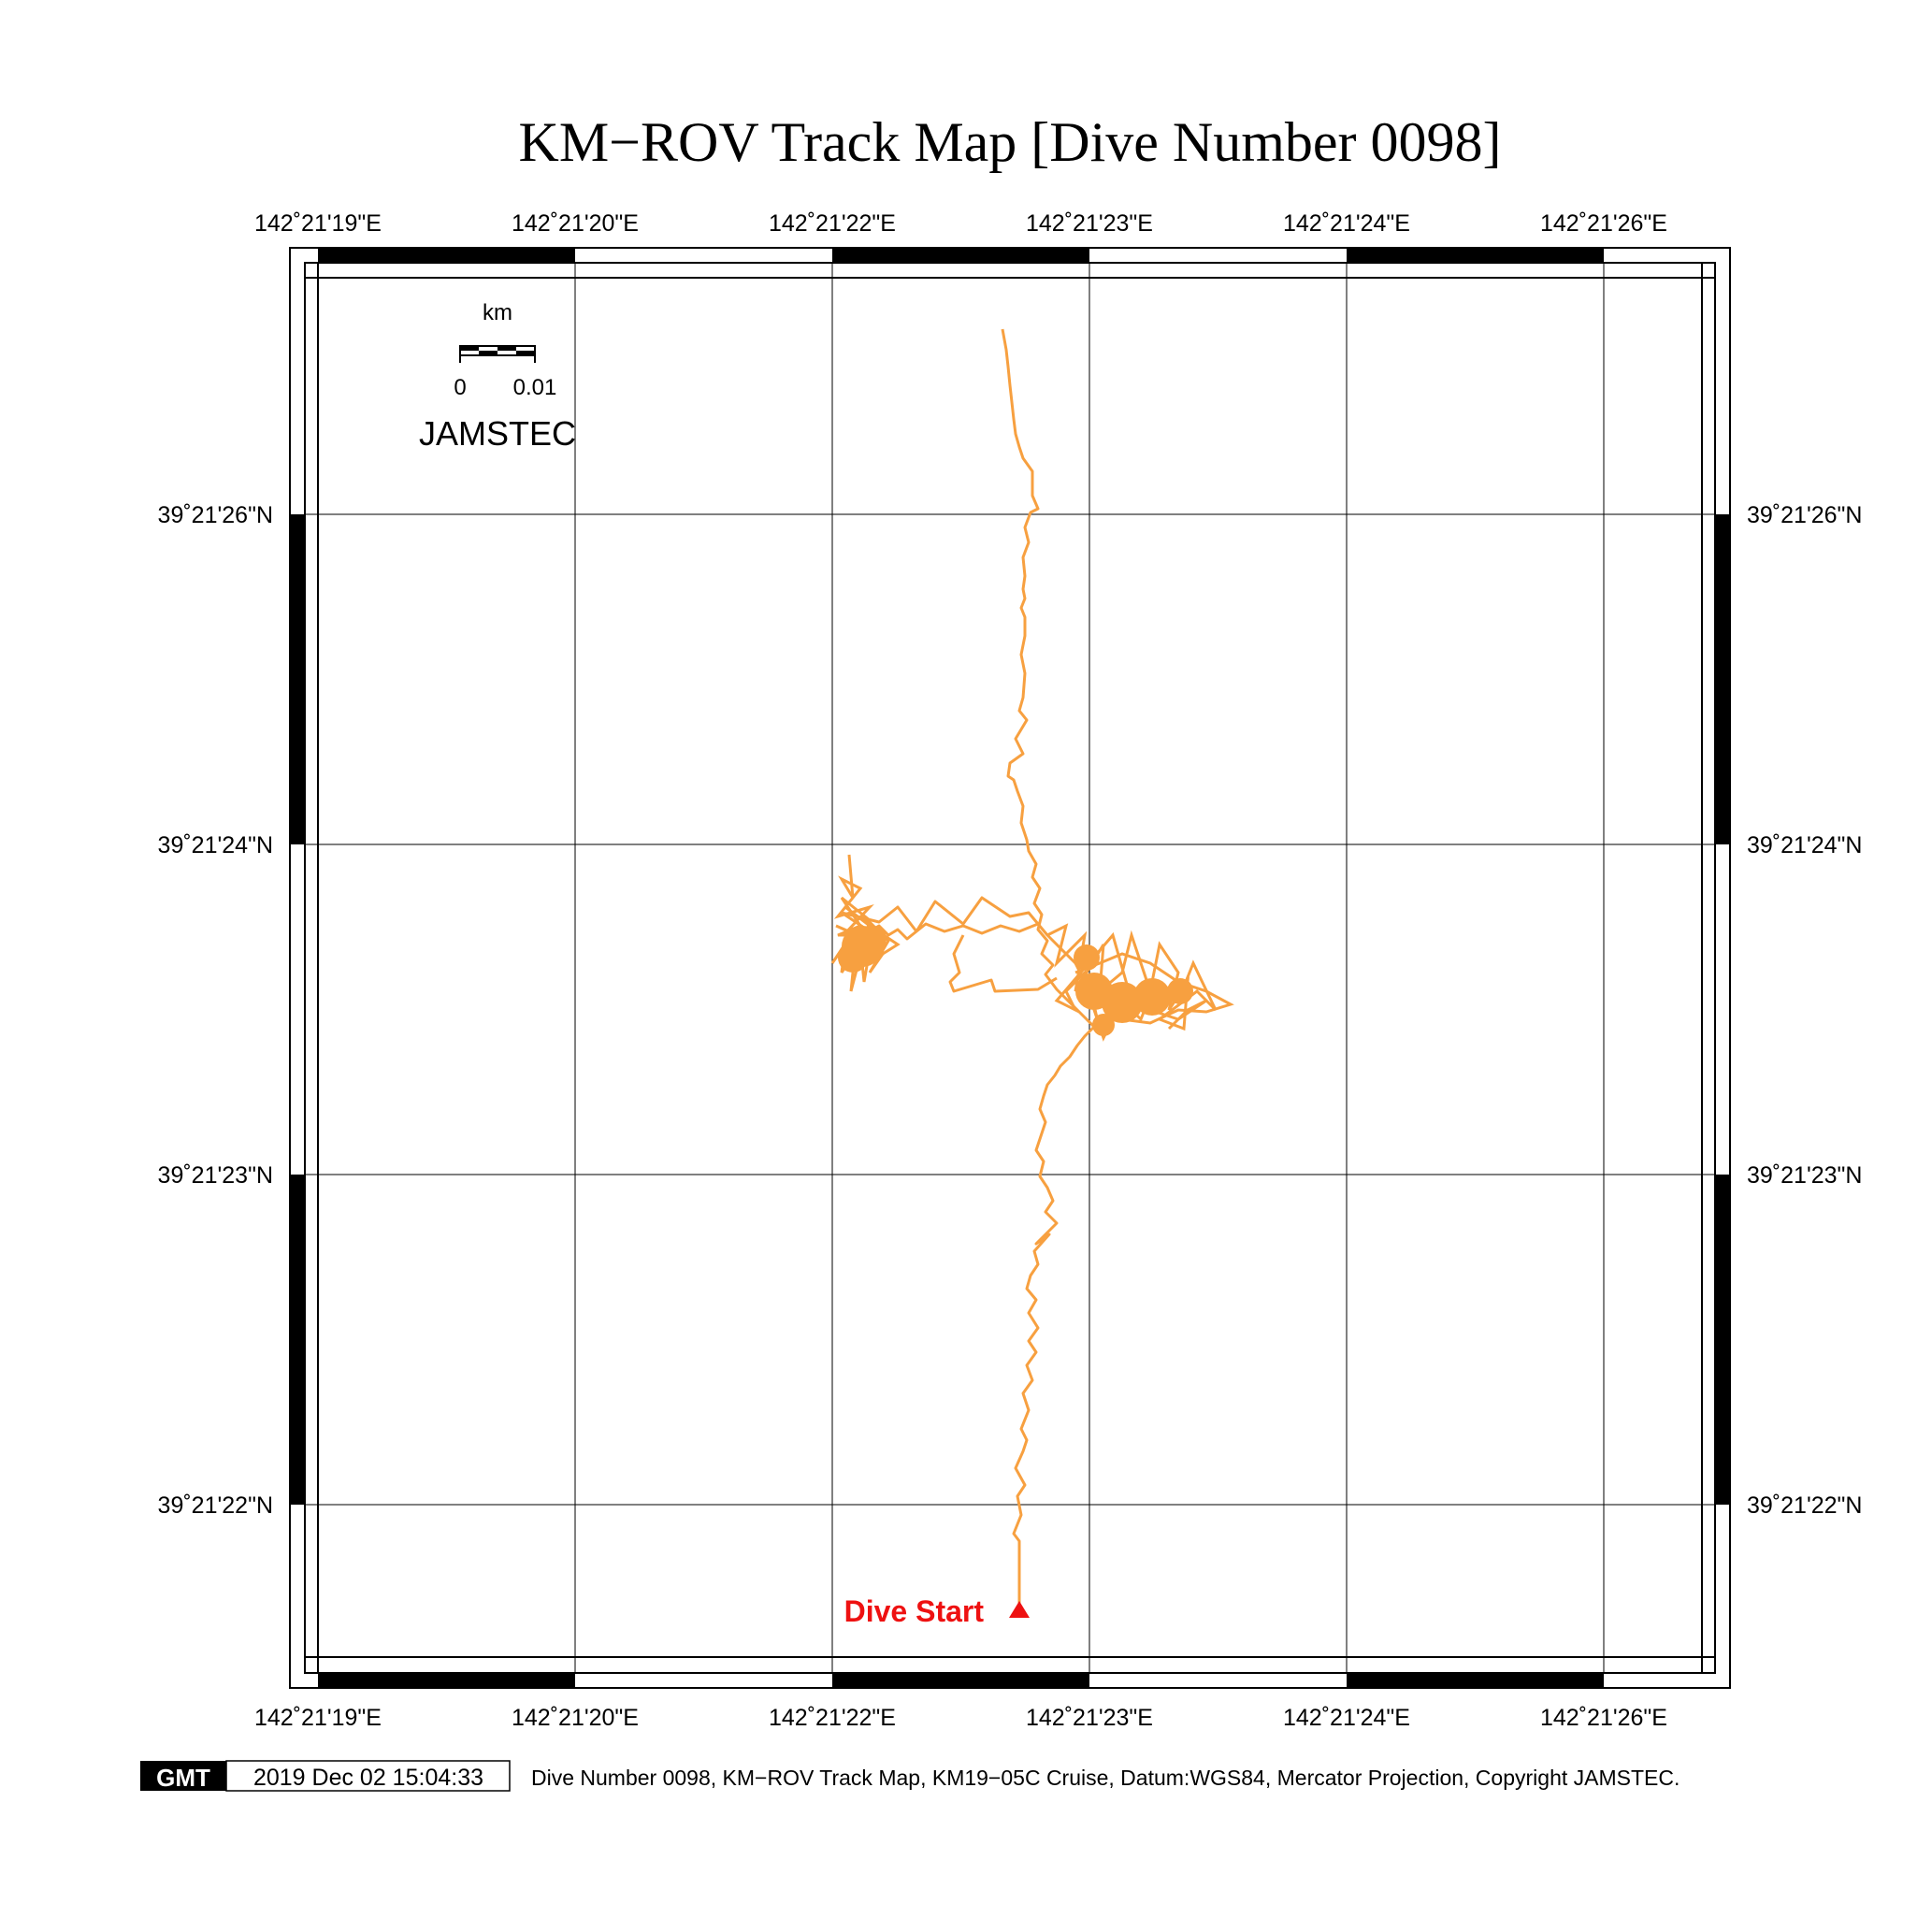 The image size is (1932, 1932). I want to click on scale-end-label: 0.01, so click(535, 387).